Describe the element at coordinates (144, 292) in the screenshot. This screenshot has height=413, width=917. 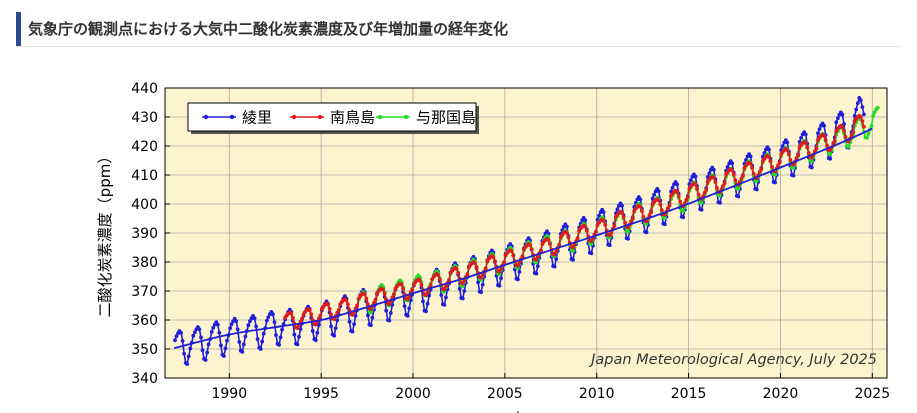
I see `y-tick-label: 370` at that location.